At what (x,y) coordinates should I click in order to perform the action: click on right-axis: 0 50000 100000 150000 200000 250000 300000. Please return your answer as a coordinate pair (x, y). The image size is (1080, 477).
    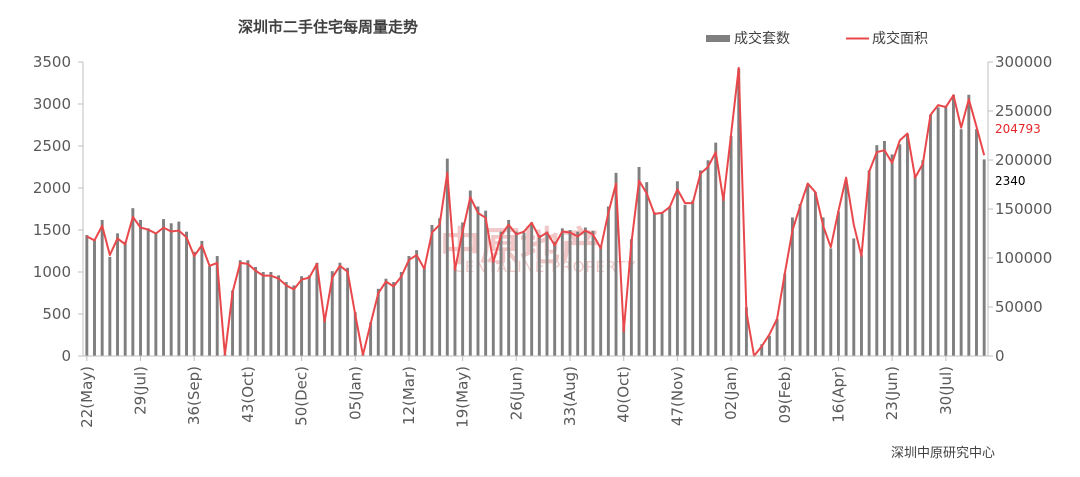
    Looking at the image, I should click on (1019, 209).